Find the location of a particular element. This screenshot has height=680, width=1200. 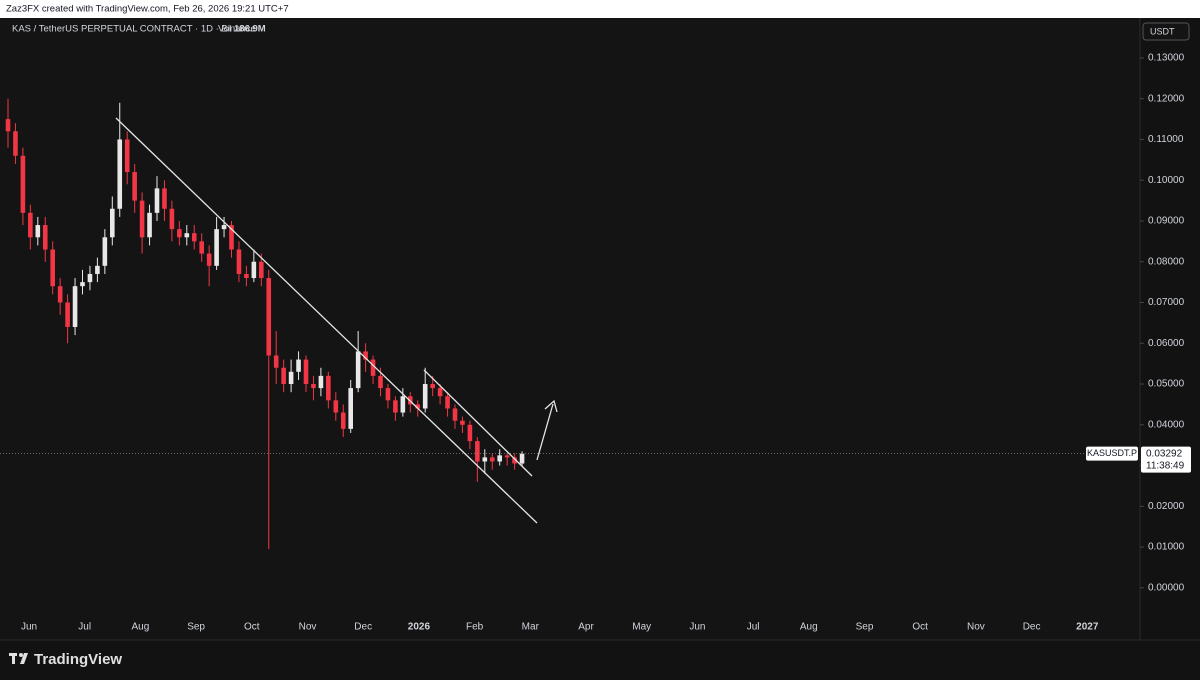

x-tick-label: May is located at coordinates (641, 627).